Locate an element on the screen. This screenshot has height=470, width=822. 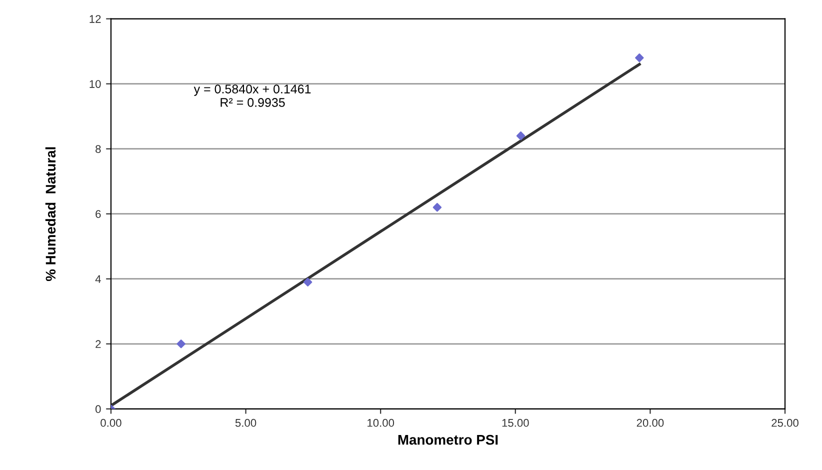
y-tick-label: 2 is located at coordinates (98, 344).